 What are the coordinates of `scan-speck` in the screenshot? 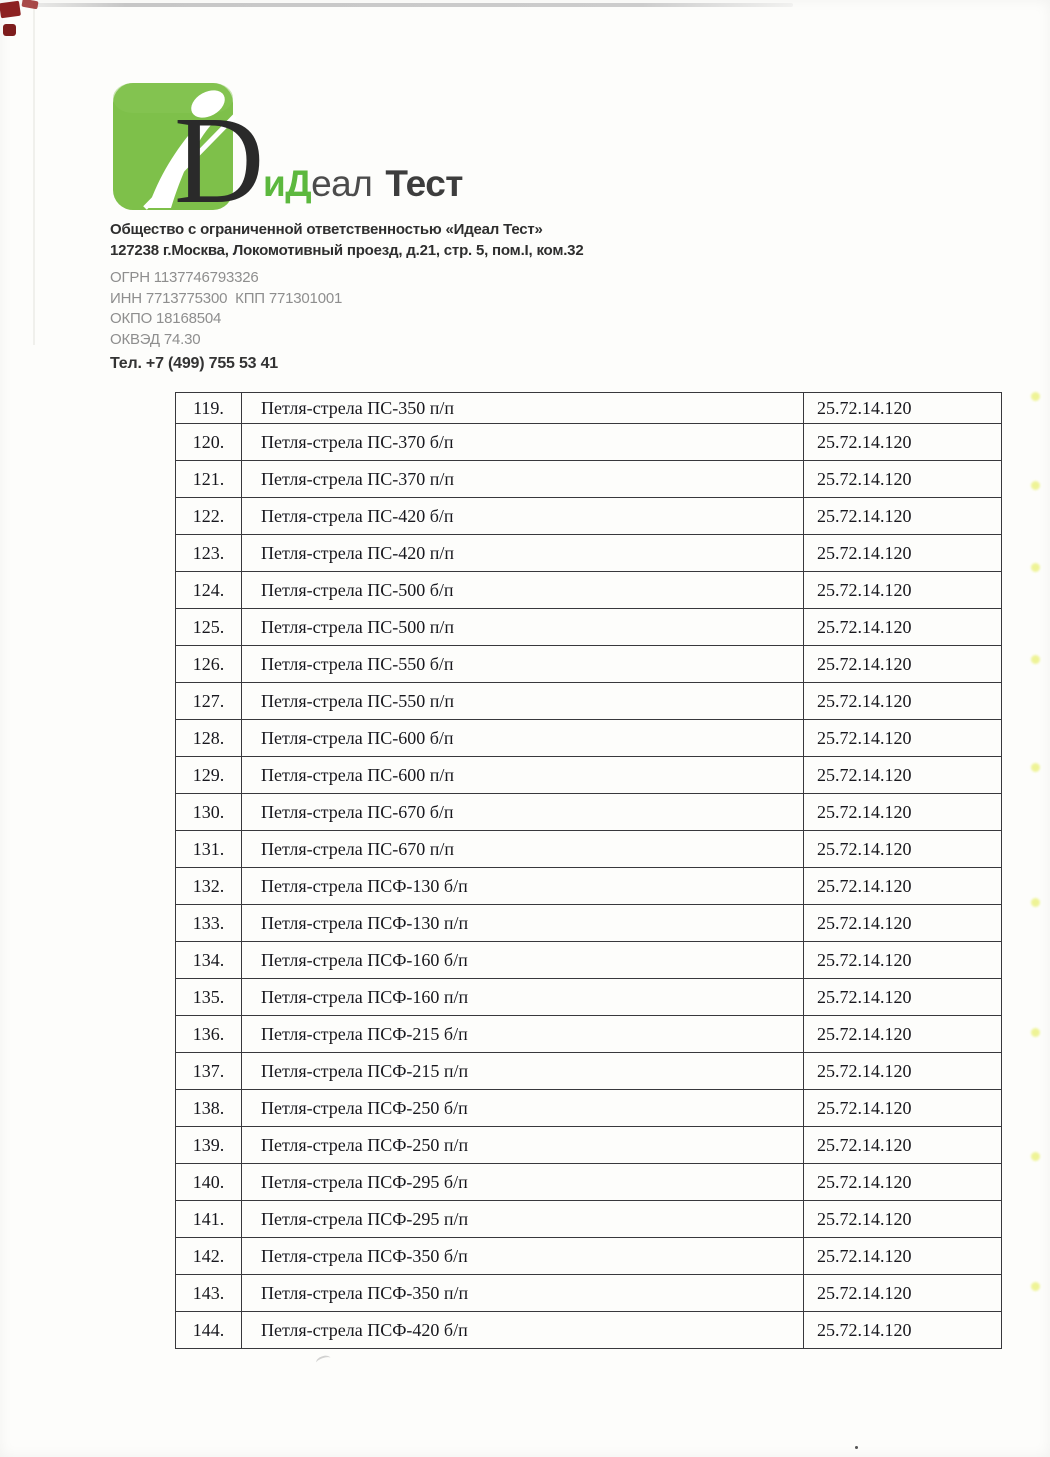 It's located at (323, 1360).